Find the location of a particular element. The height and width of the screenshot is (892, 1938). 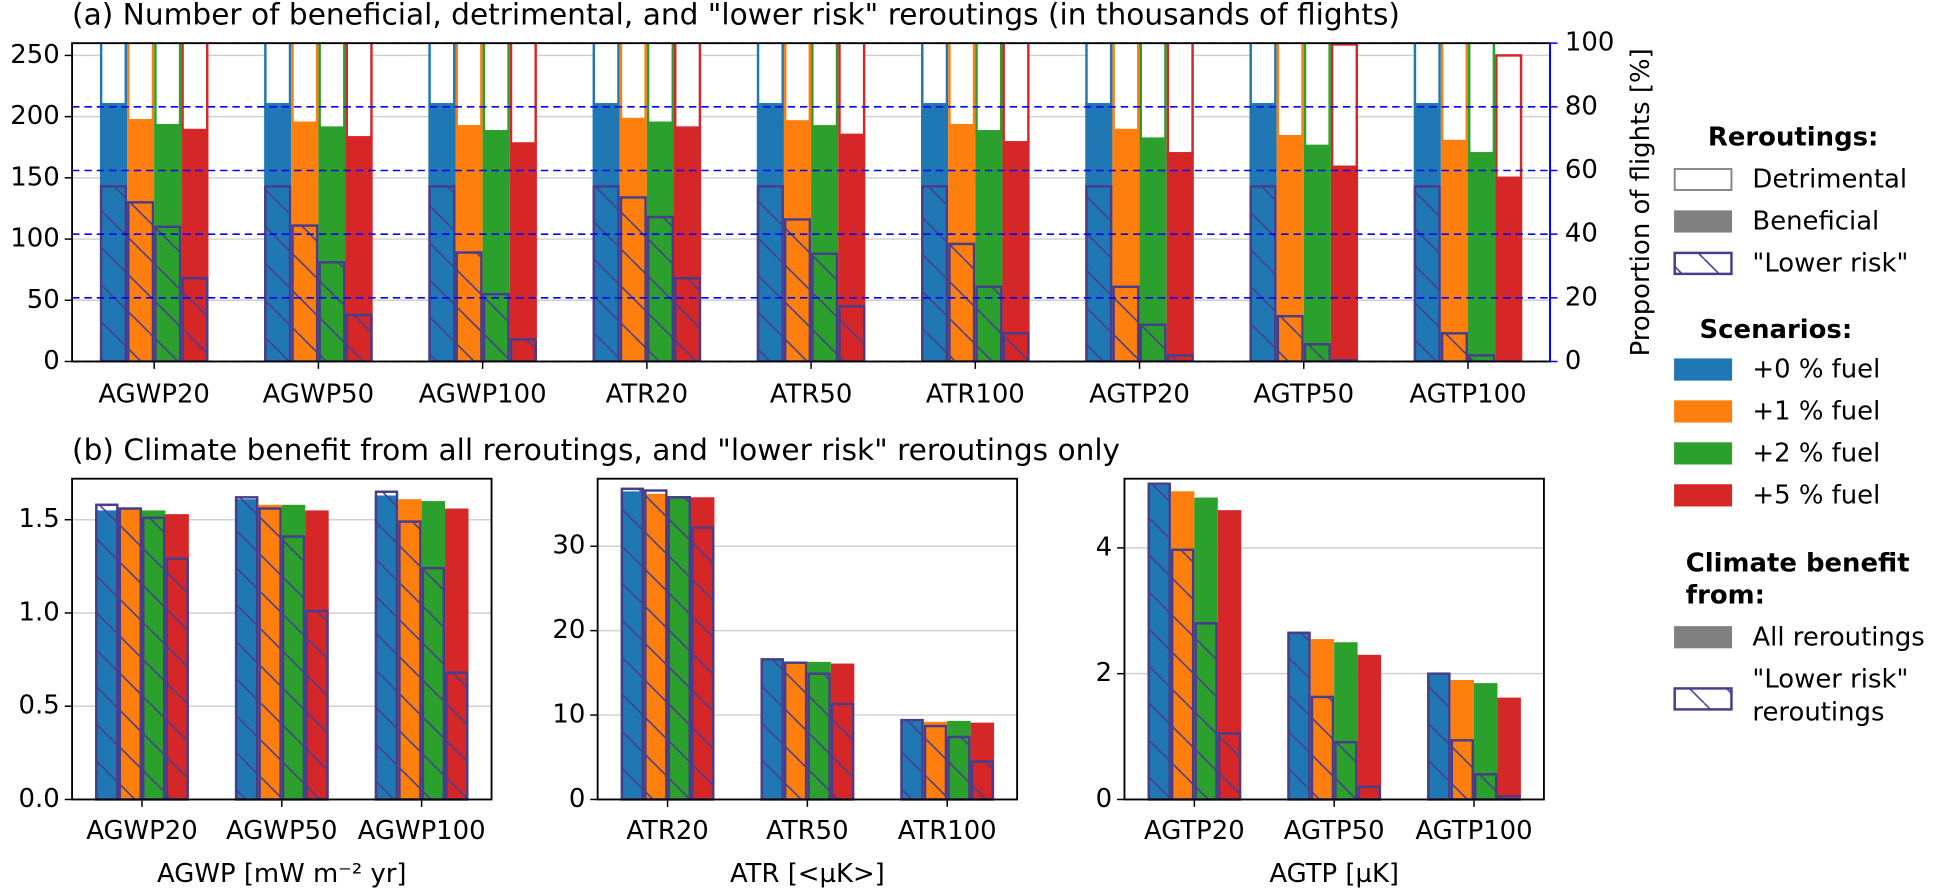

legend-title: Climate benefit is located at coordinates (1798, 563).